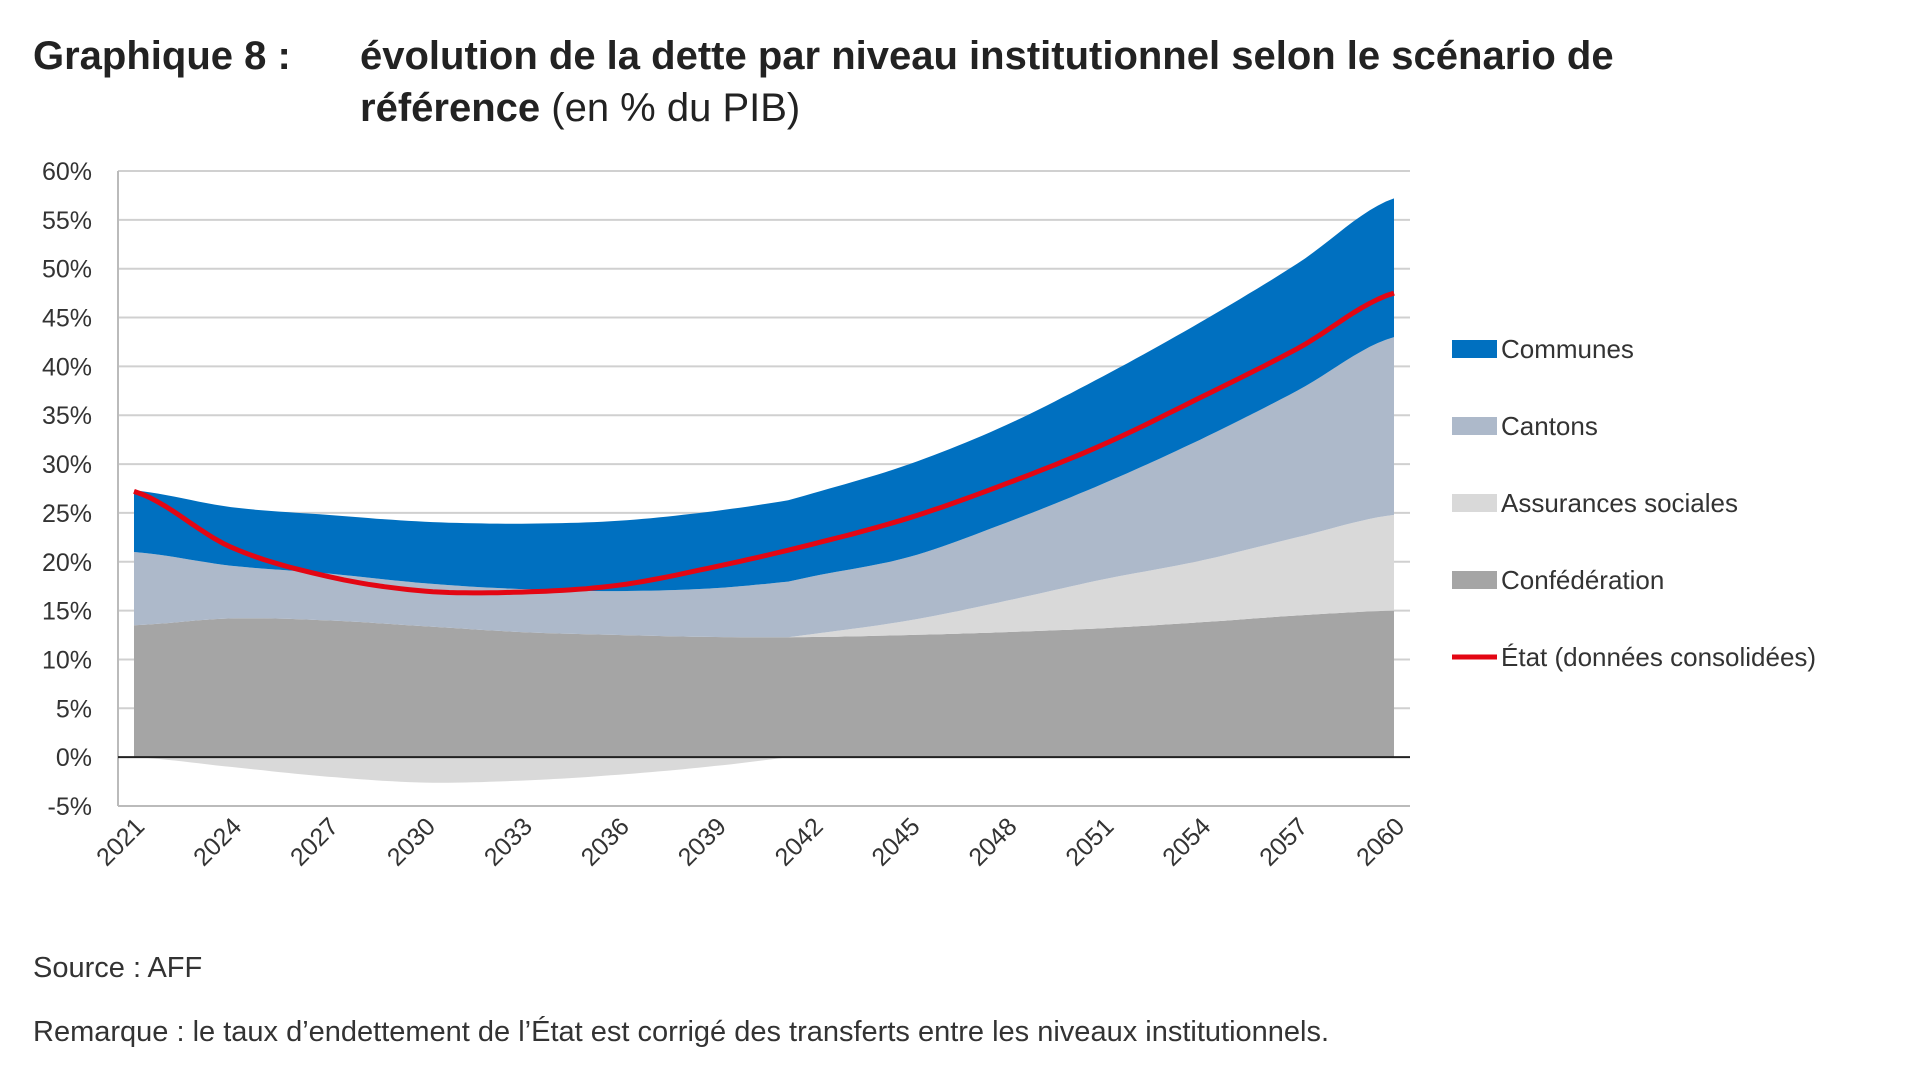 This screenshot has height=1080, width=1920. What do you see at coordinates (1567, 349) in the screenshot?
I see `legend-label: Communes` at bounding box center [1567, 349].